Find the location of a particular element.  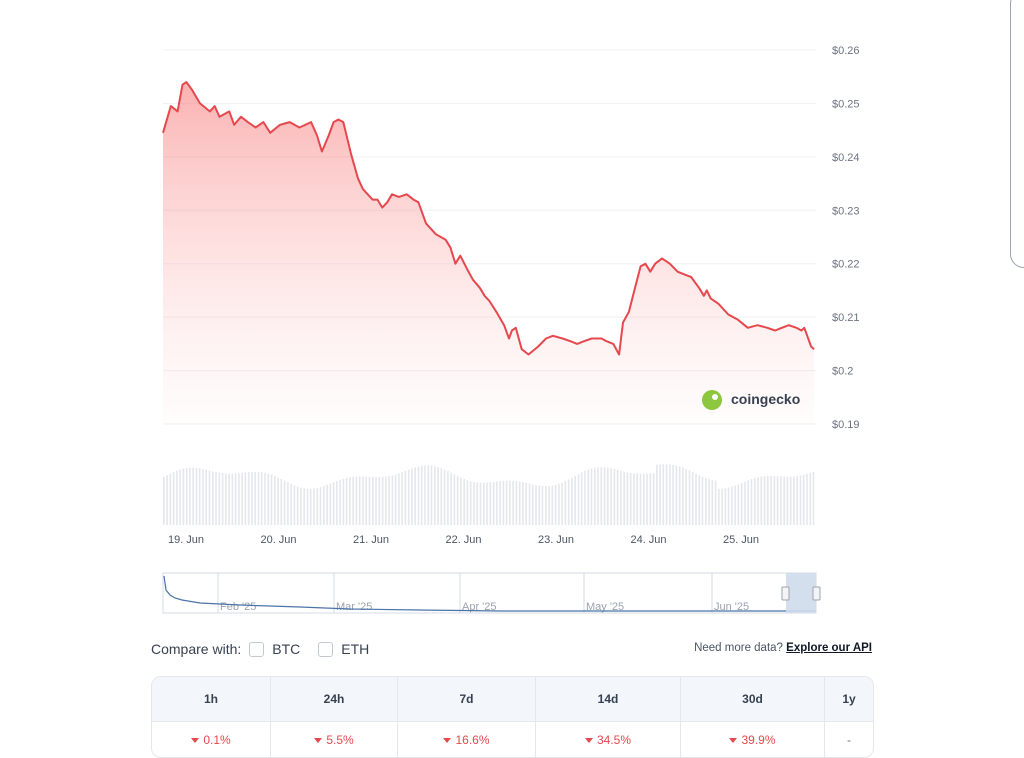

x-tick-label: 19. Jun is located at coordinates (186, 540).